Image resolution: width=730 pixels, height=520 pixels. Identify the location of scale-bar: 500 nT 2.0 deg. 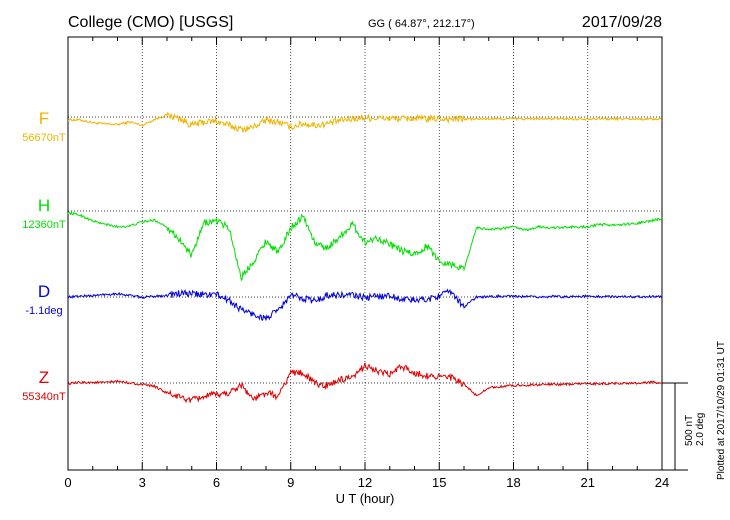
(684, 426).